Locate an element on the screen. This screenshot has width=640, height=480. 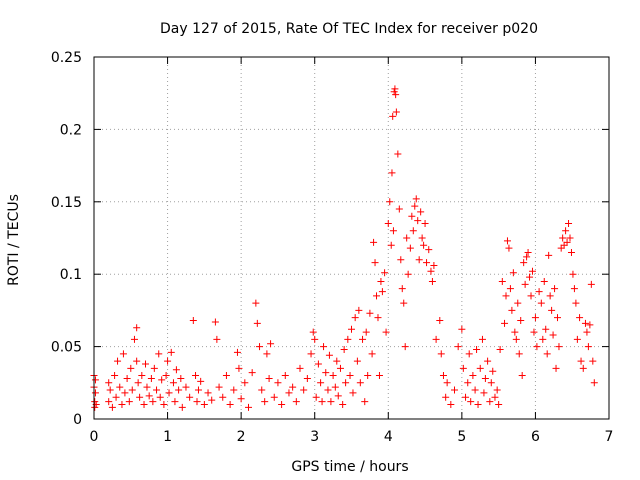
x-tick-label: 1 is located at coordinates (167, 437).